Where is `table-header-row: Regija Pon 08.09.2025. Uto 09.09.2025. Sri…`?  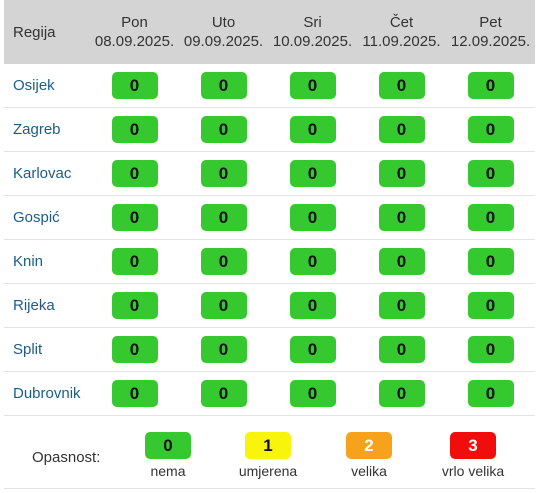 table-header-row: Regija Pon 08.09.2025. Uto 09.09.2025. Sri… is located at coordinates (269, 32).